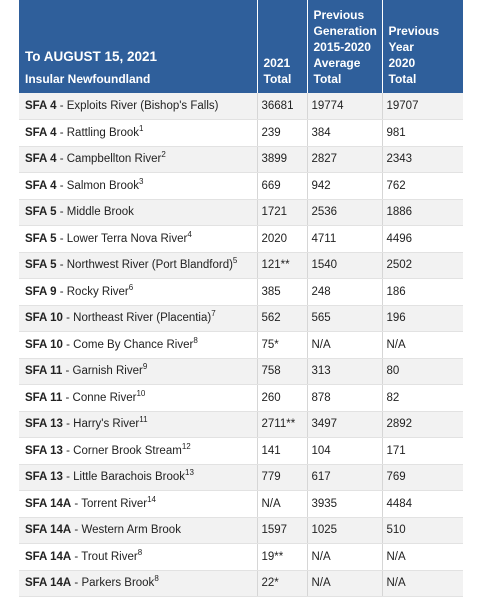  What do you see at coordinates (186, 446) in the screenshot?
I see `footnote-marker: 12` at bounding box center [186, 446].